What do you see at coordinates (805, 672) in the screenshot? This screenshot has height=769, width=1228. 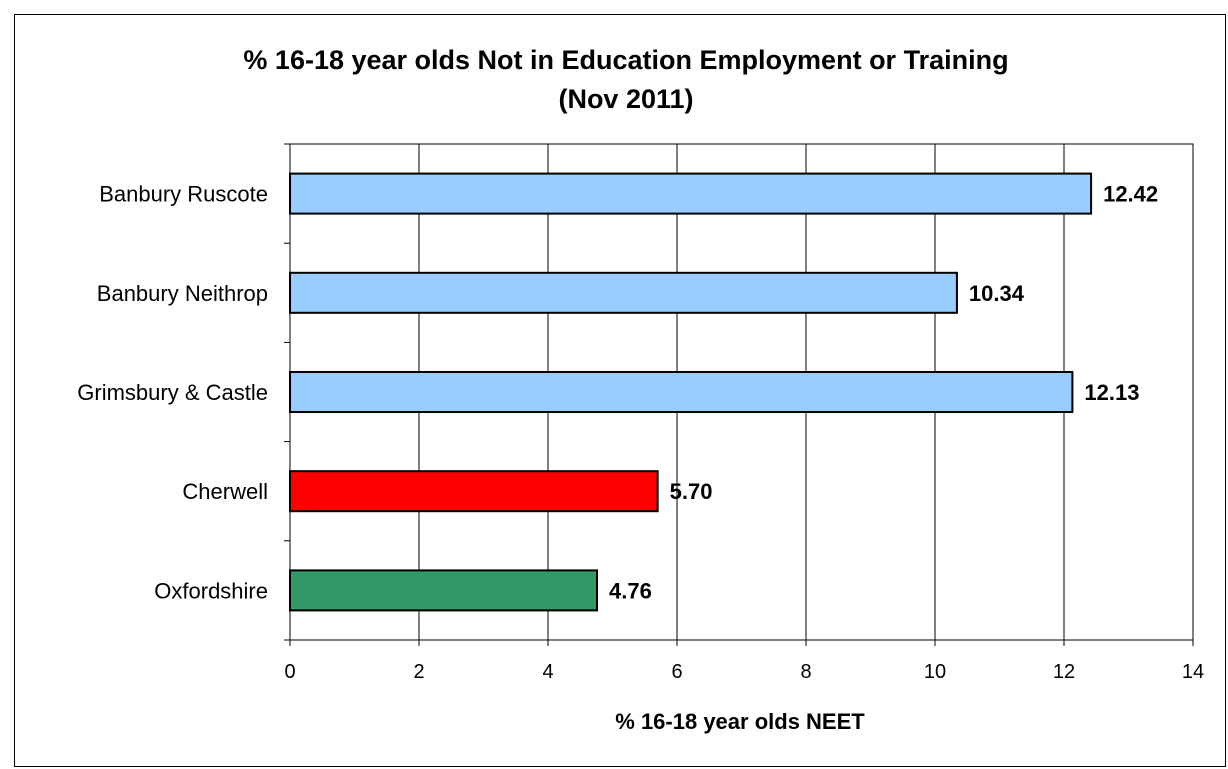 I see `x-tick-label-4: 8` at bounding box center [805, 672].